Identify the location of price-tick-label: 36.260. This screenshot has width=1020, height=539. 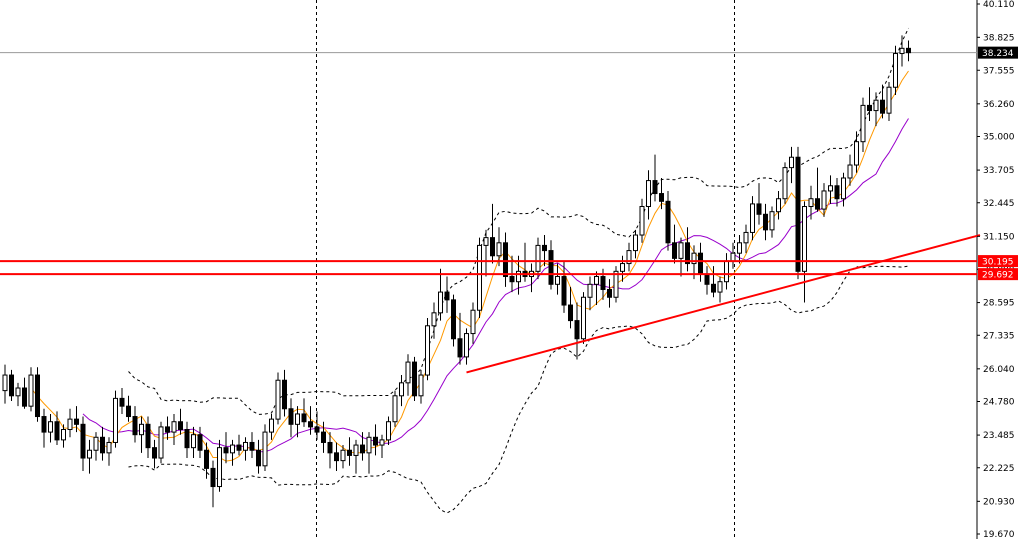
(999, 105).